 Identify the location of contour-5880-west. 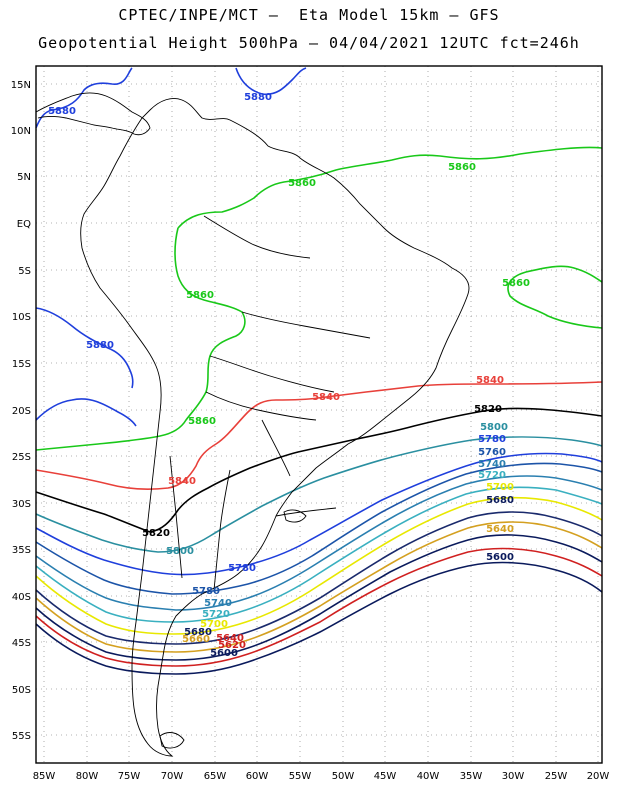
(86, 367).